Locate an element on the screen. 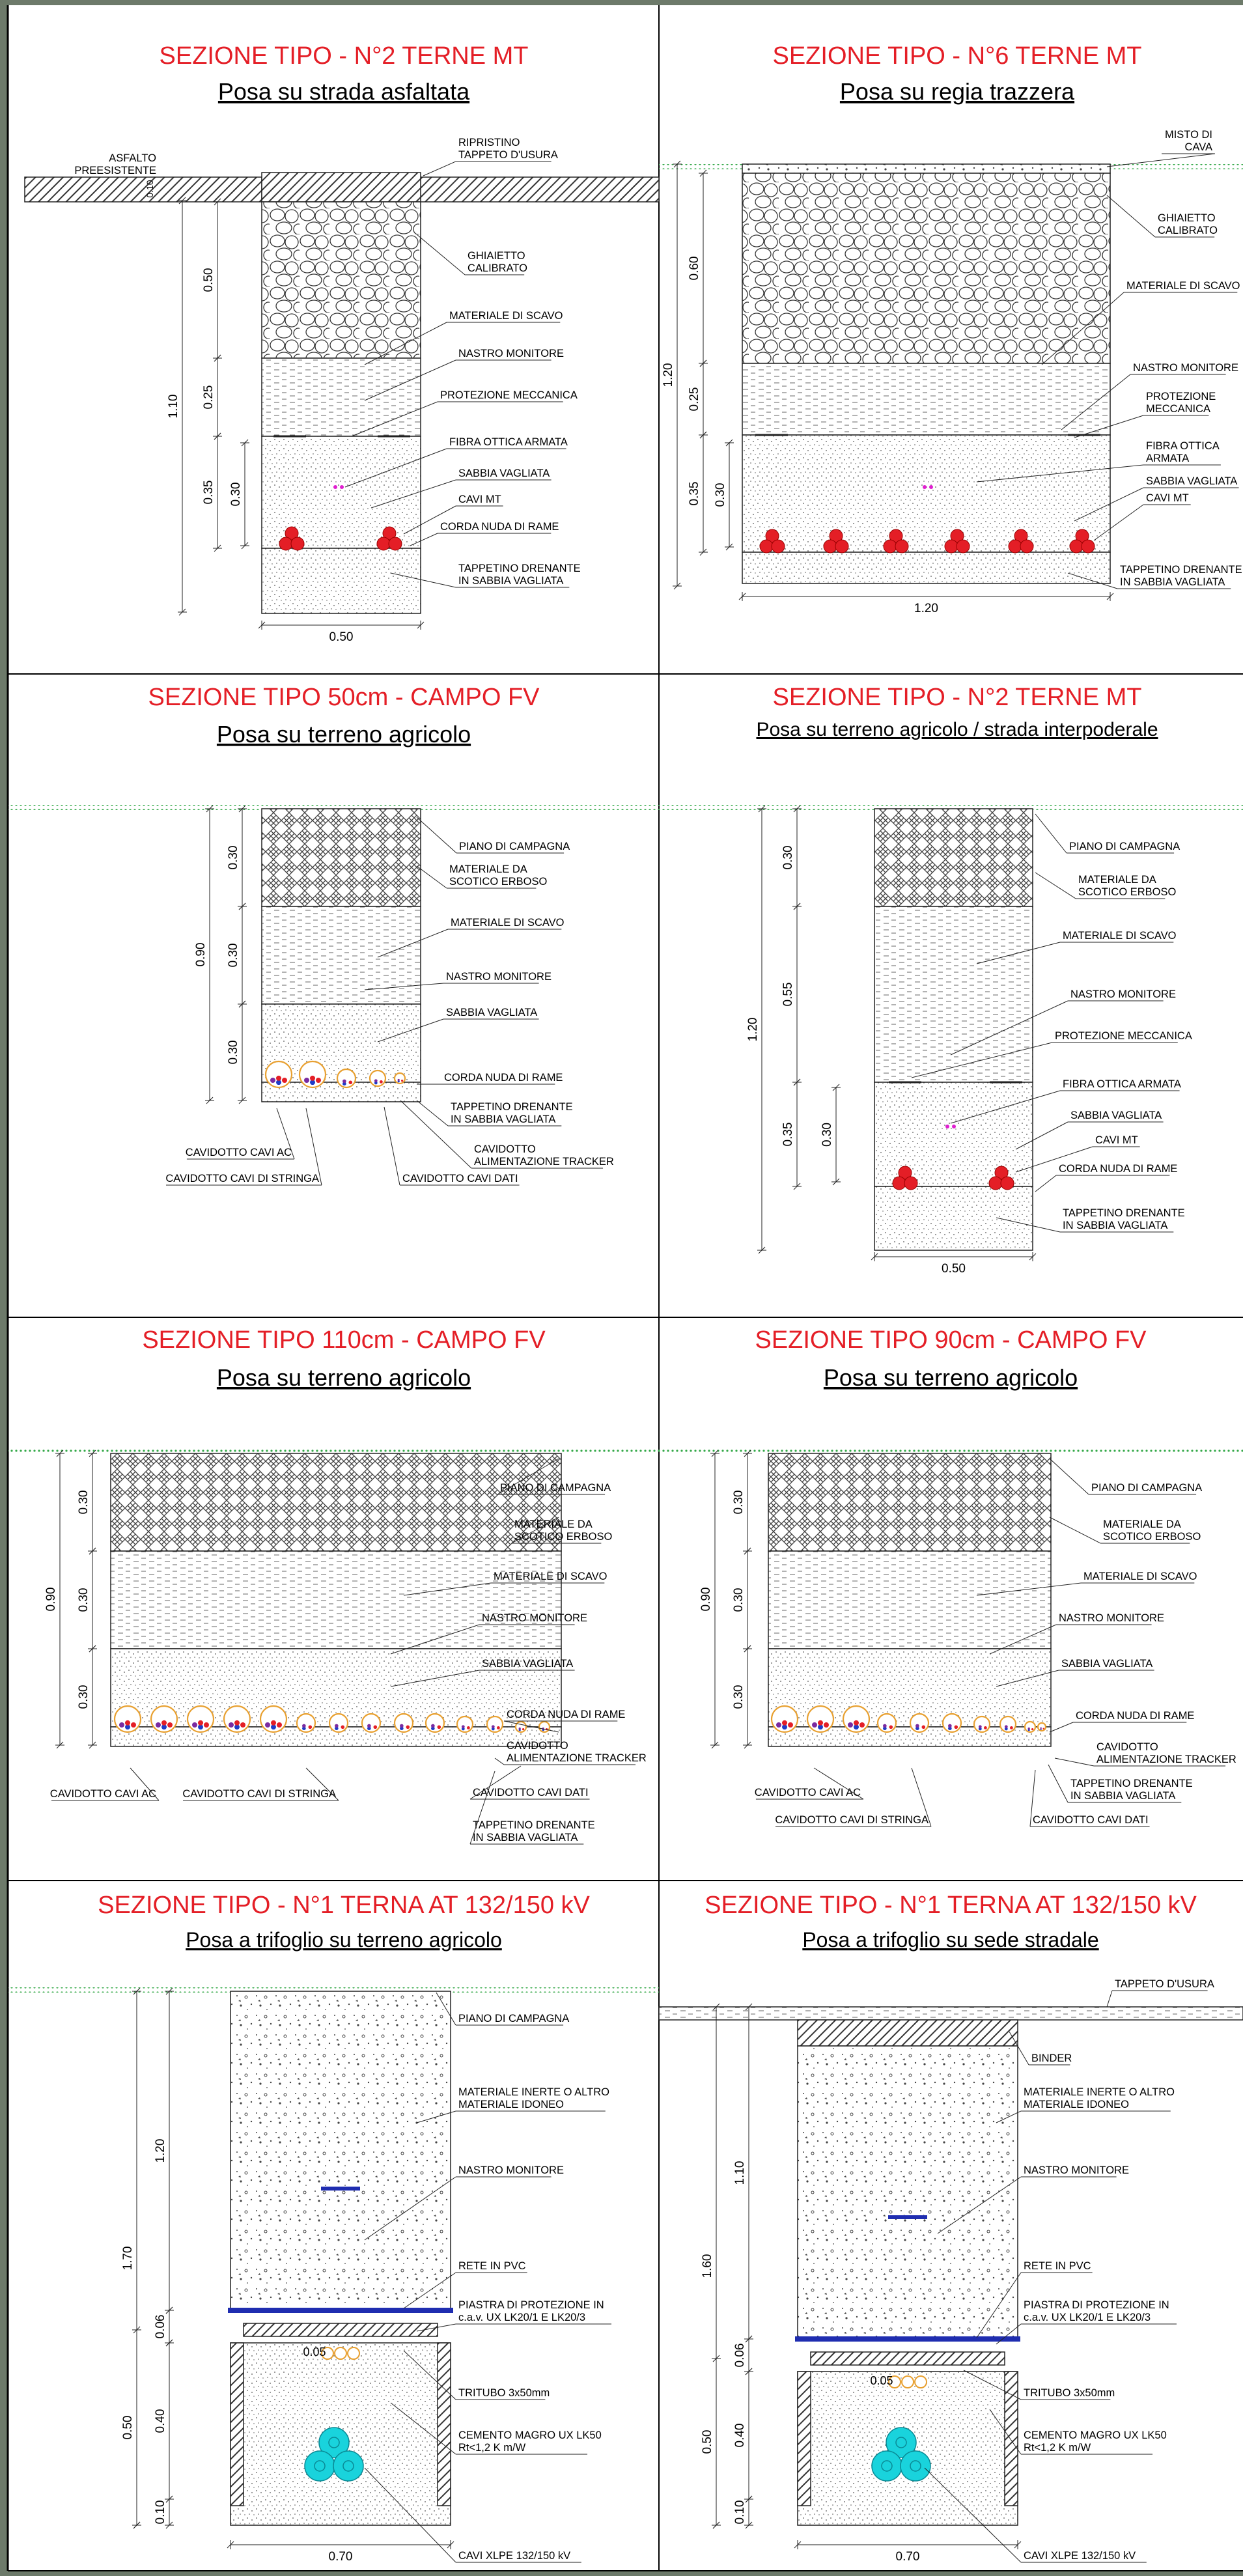 The width and height of the screenshot is (1243, 2576). material-label: RIPRISTINO TAPPETO D'USURA is located at coordinates (508, 149).